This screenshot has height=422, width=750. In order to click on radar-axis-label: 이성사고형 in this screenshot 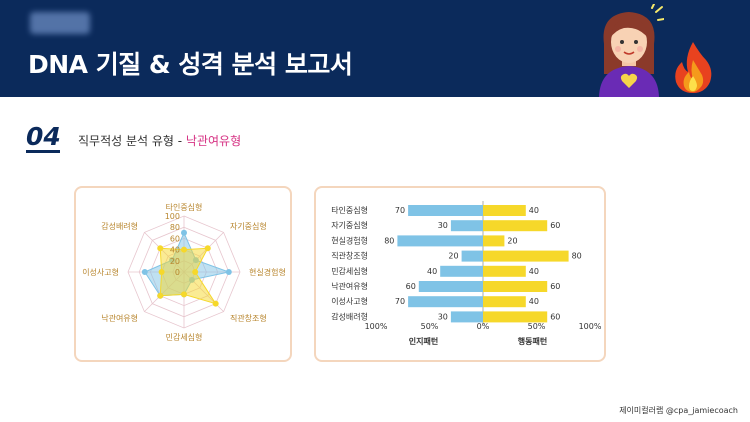, I will do `click(100, 272)`.